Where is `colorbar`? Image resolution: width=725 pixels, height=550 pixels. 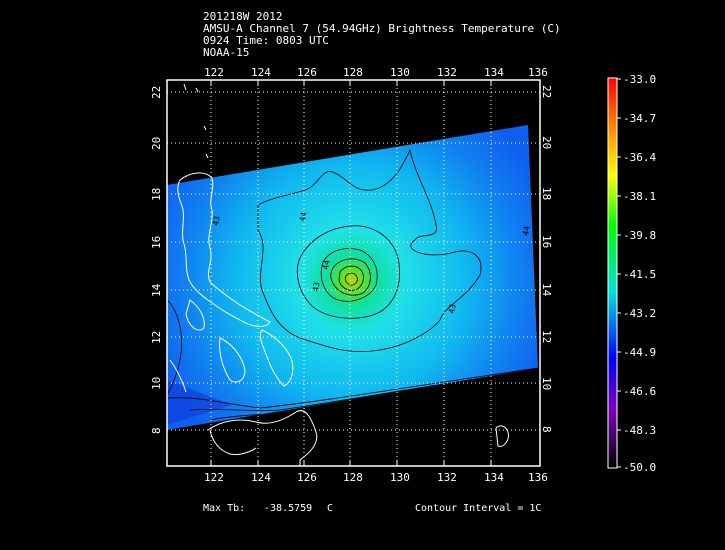 colorbar is located at coordinates (612, 273).